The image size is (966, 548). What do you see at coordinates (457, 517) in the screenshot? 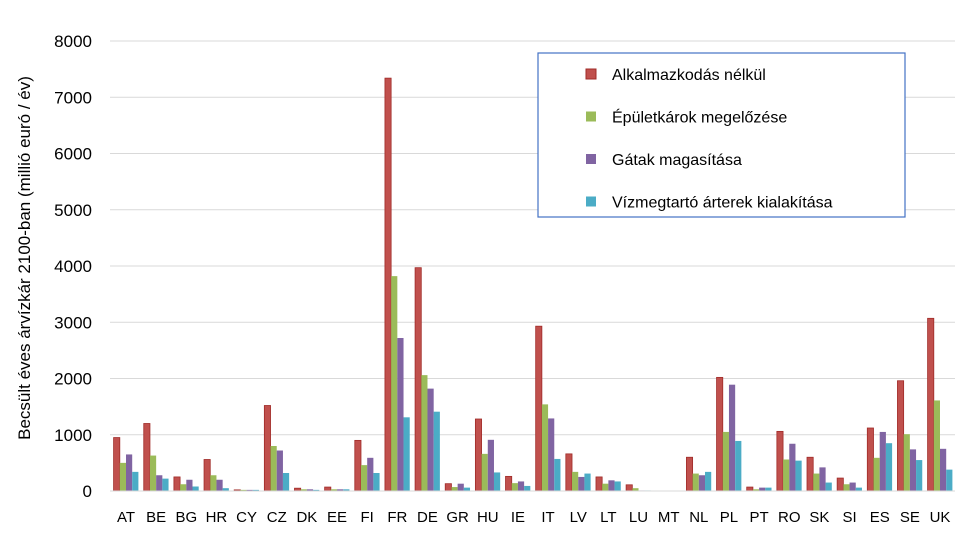
I see `x-tick-label: GR` at bounding box center [457, 517].